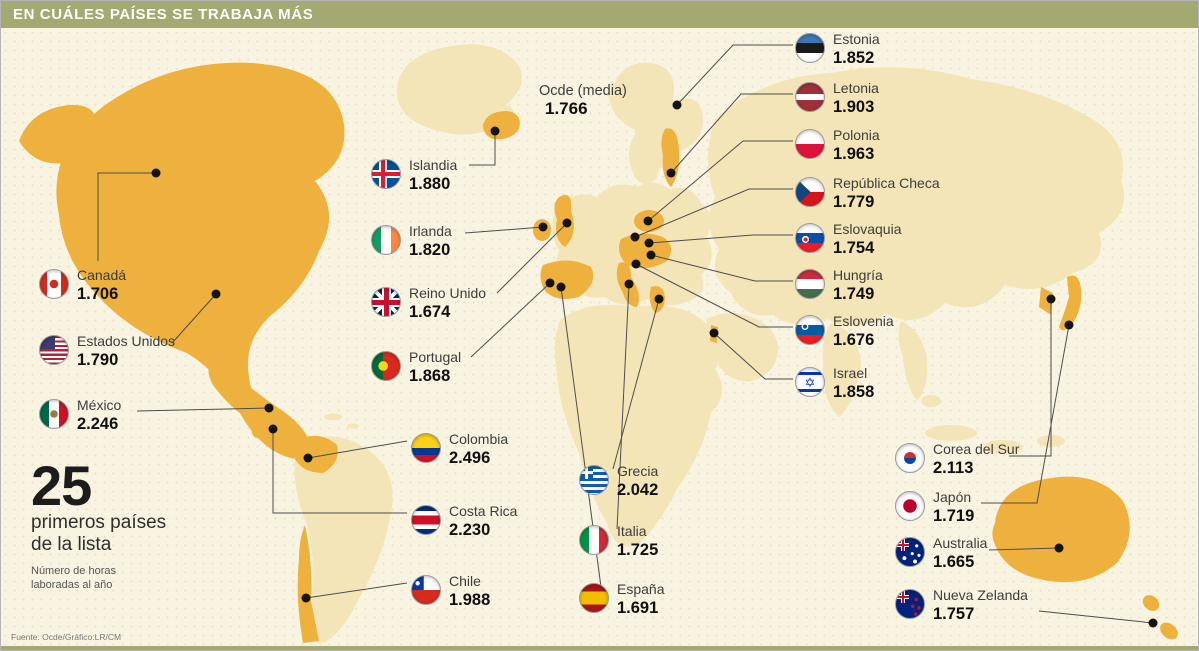 The image size is (1199, 651). I want to click on estonia-flag-icon, so click(810, 48).